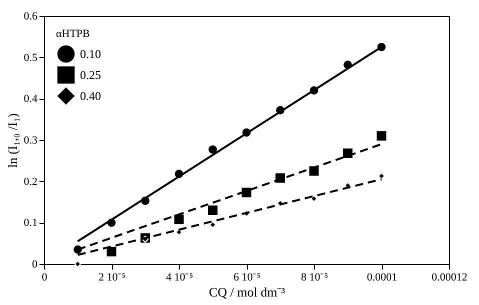 This screenshot has height=305, width=479. I want to click on legend-label: 0.40, so click(90, 96).